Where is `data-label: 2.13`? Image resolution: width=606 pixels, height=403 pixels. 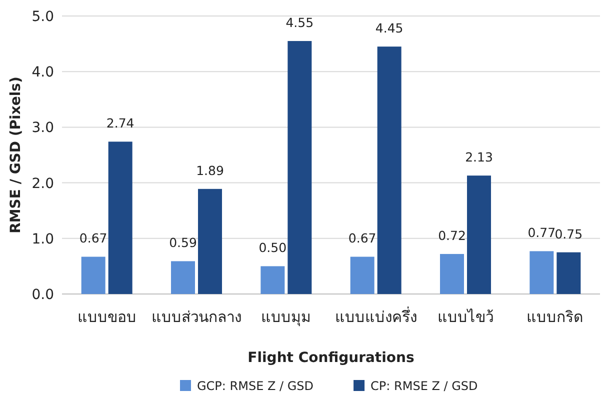 data-label: 2.13 is located at coordinates (479, 157).